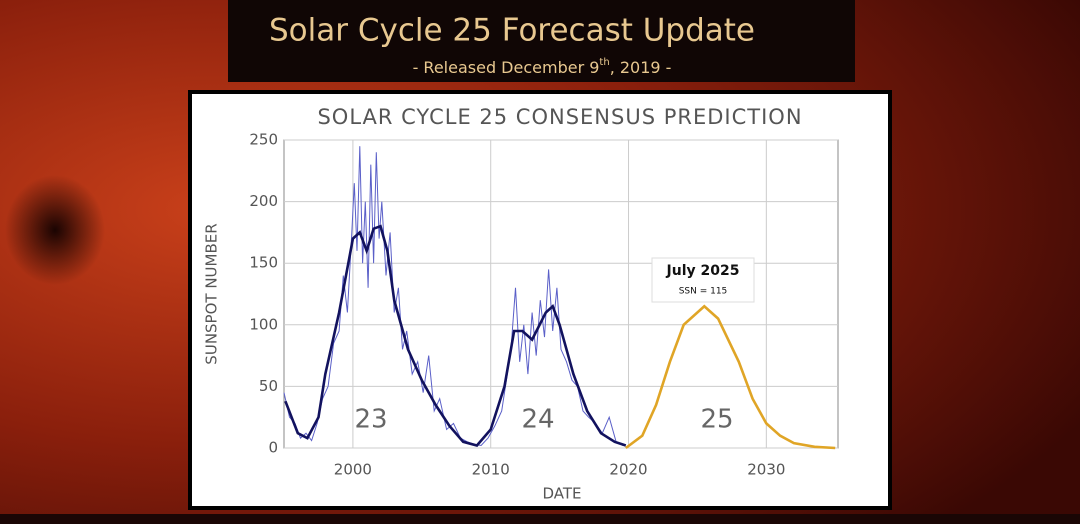  I want to click on x-tick-label: 2030, so click(766, 470).